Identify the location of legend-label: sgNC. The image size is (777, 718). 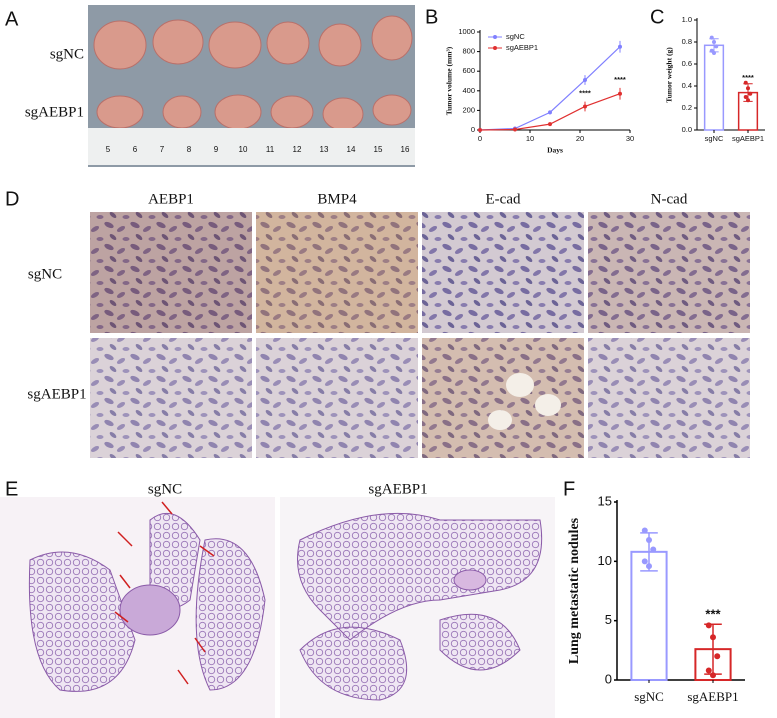
(515, 36).